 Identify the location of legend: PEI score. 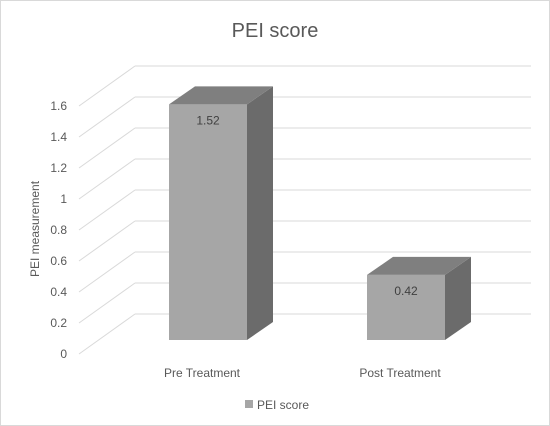
(277, 405).